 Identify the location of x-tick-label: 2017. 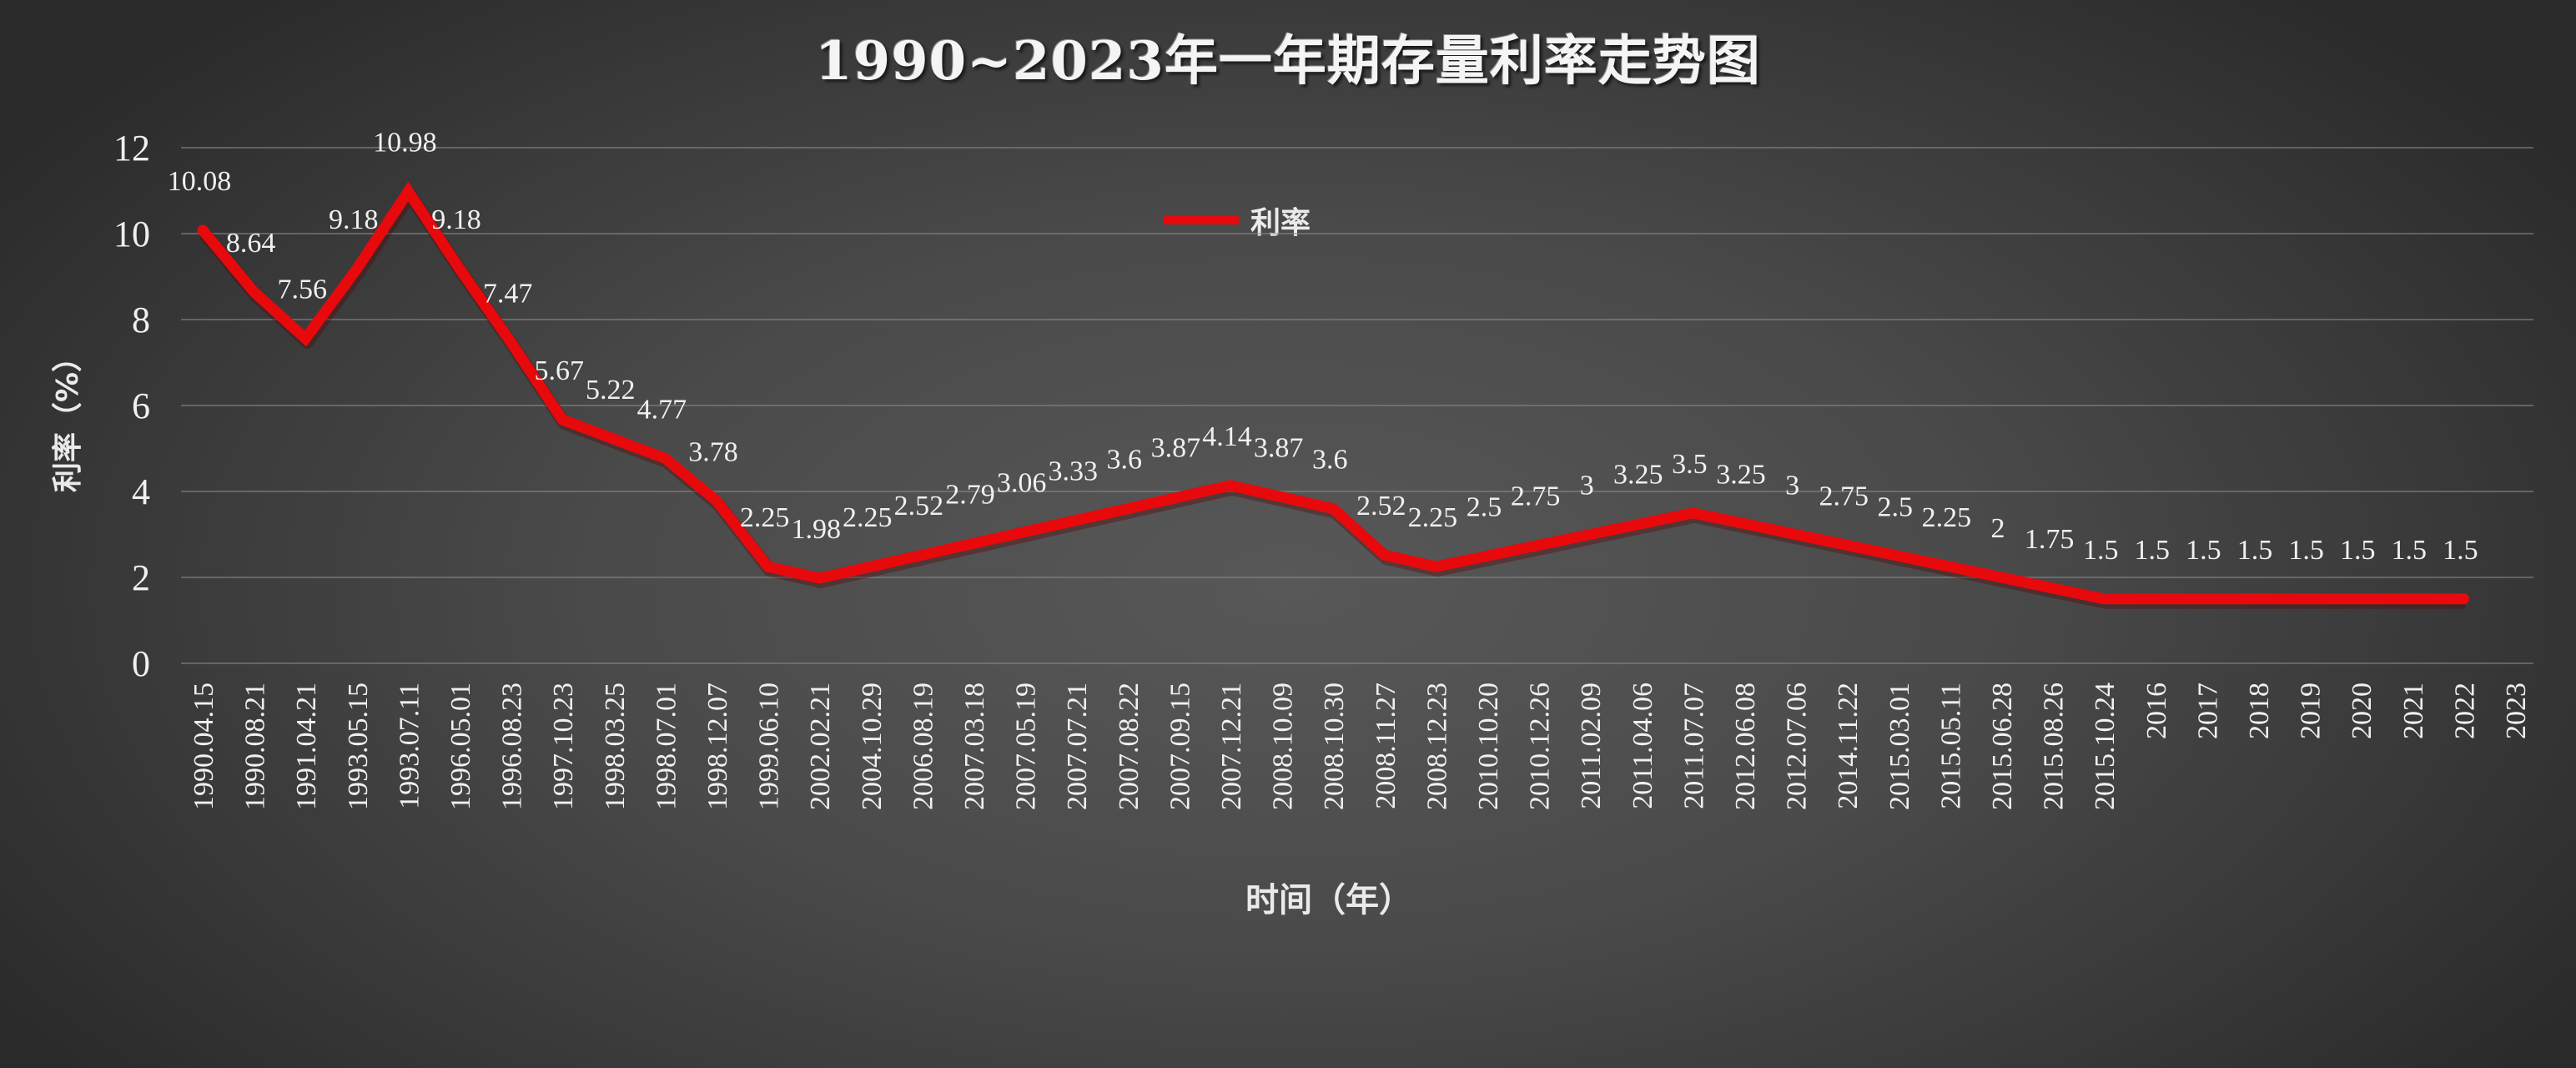
(2207, 711).